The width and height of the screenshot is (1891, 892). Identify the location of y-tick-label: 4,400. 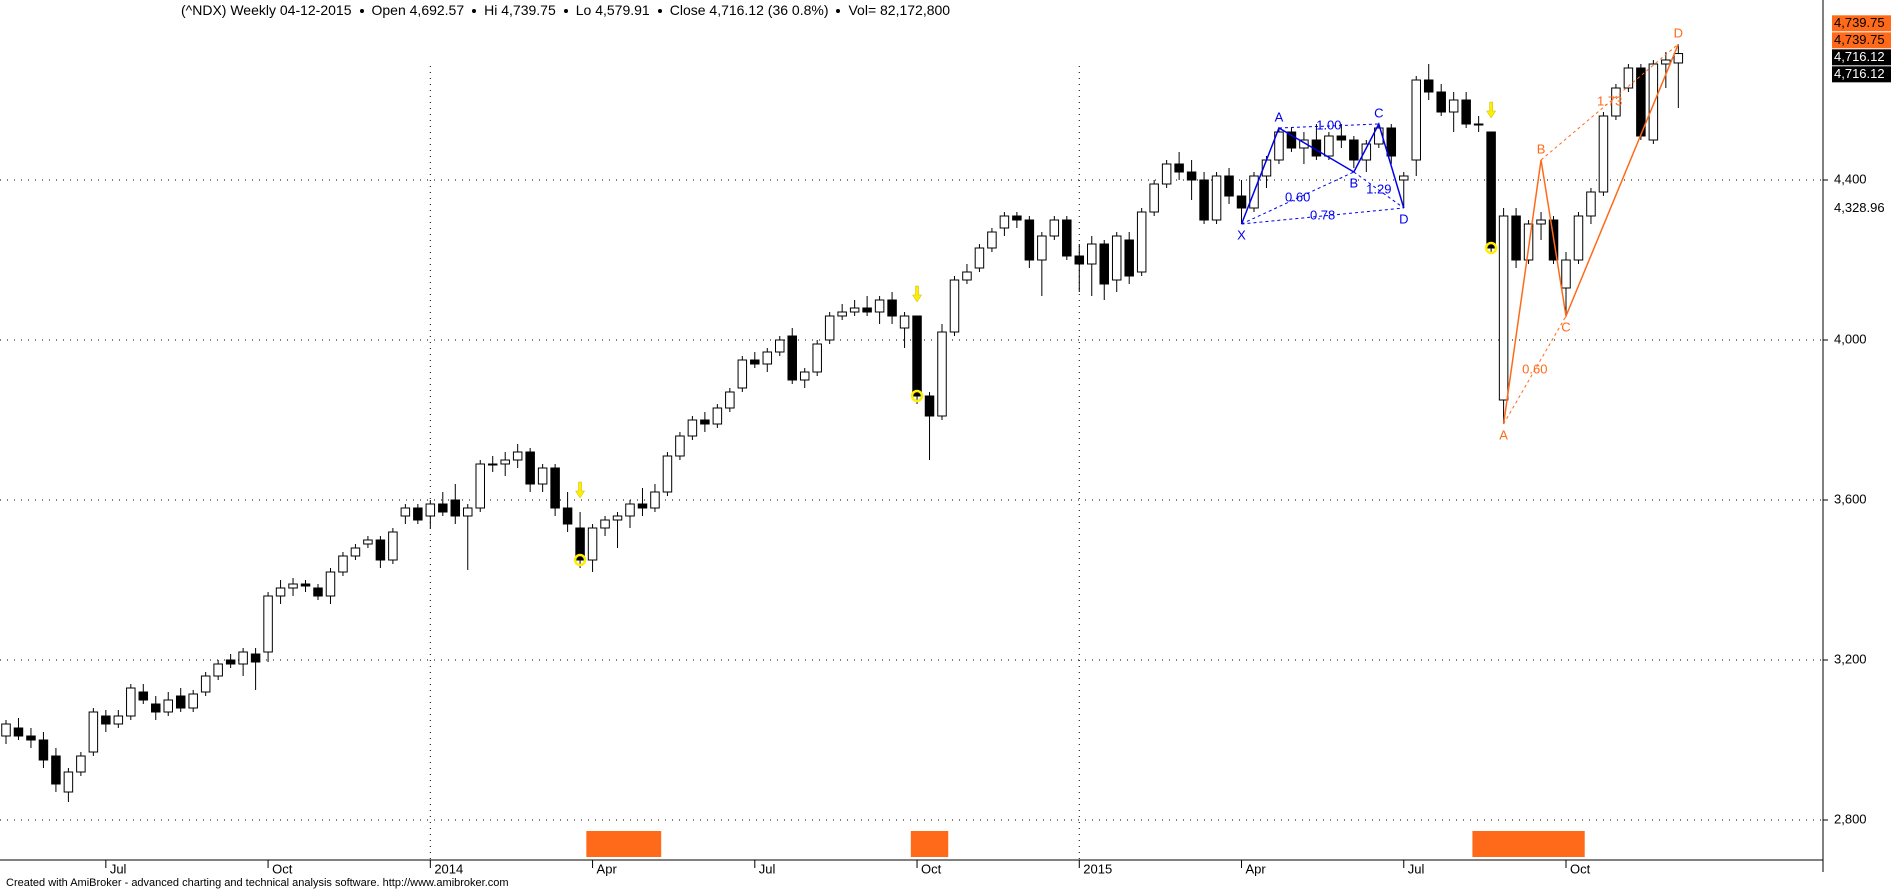
(1850, 178).